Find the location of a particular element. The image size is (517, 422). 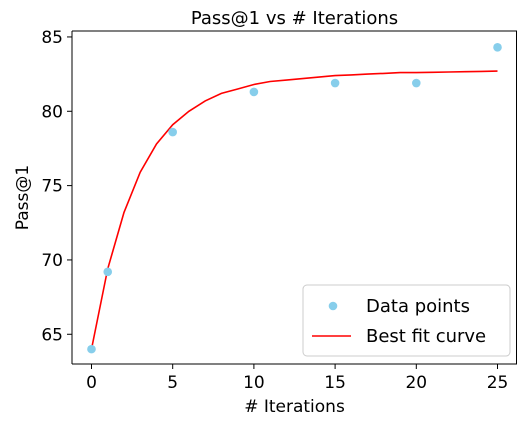

x-tick-label: 10 is located at coordinates (254, 383).